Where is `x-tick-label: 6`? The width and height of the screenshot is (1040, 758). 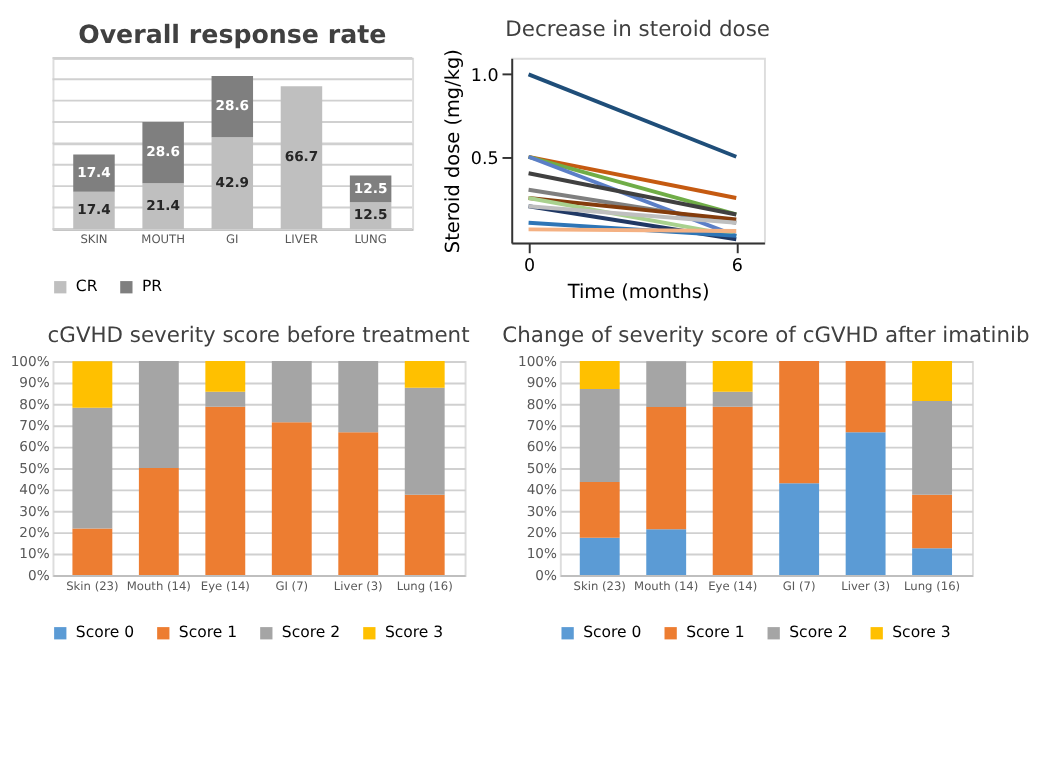 x-tick-label: 6 is located at coordinates (737, 266).